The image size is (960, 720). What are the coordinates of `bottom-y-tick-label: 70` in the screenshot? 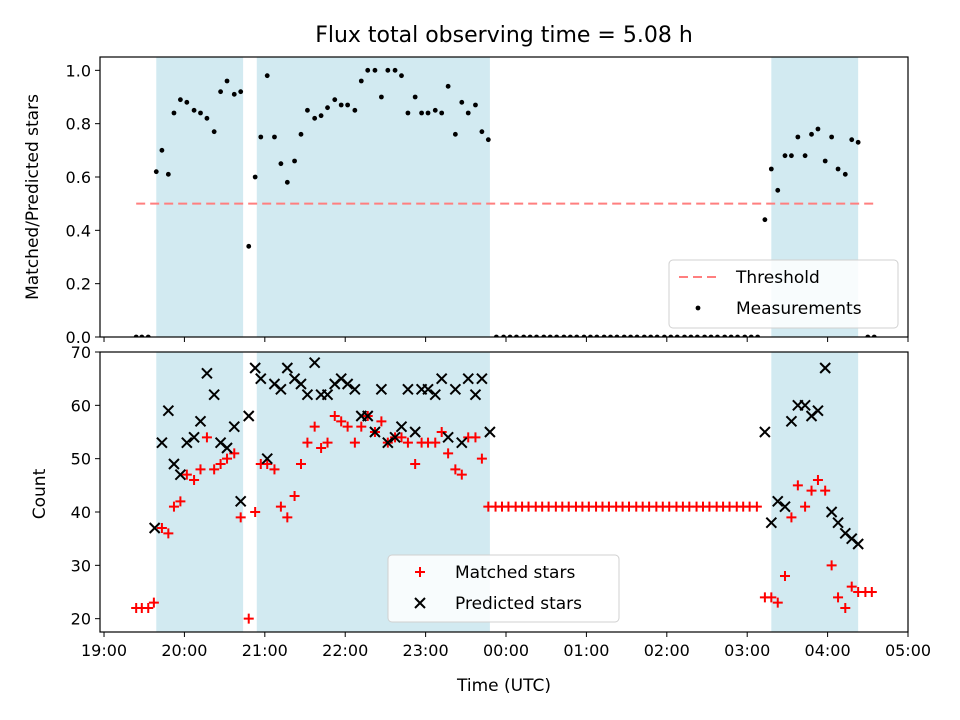 It's located at (81, 352).